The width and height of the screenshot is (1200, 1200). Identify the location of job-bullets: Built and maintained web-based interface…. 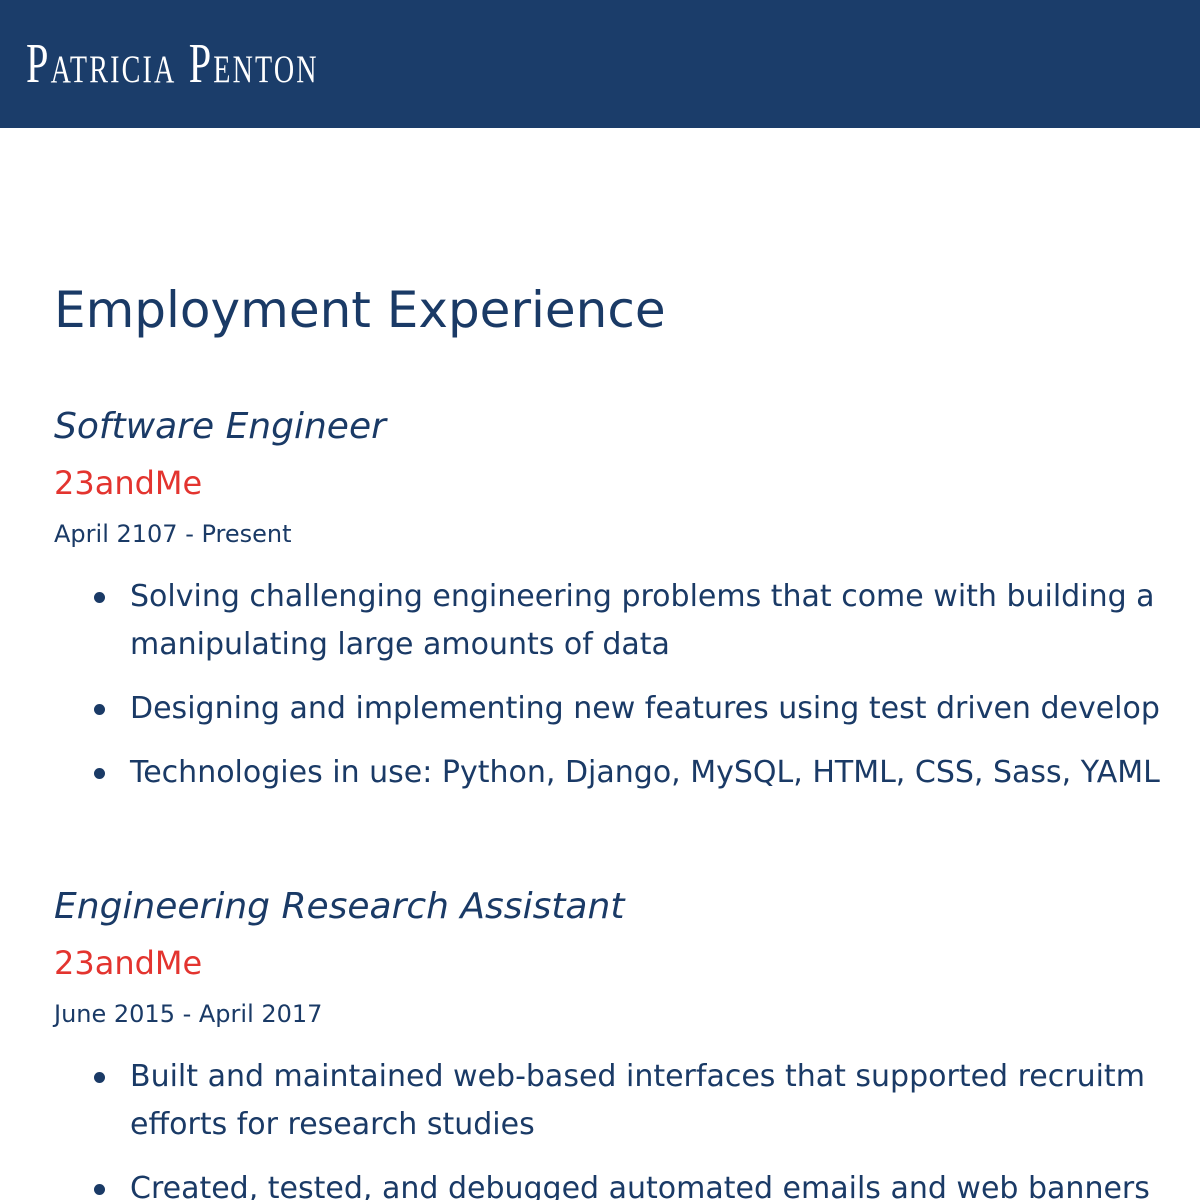
(600, 1126).